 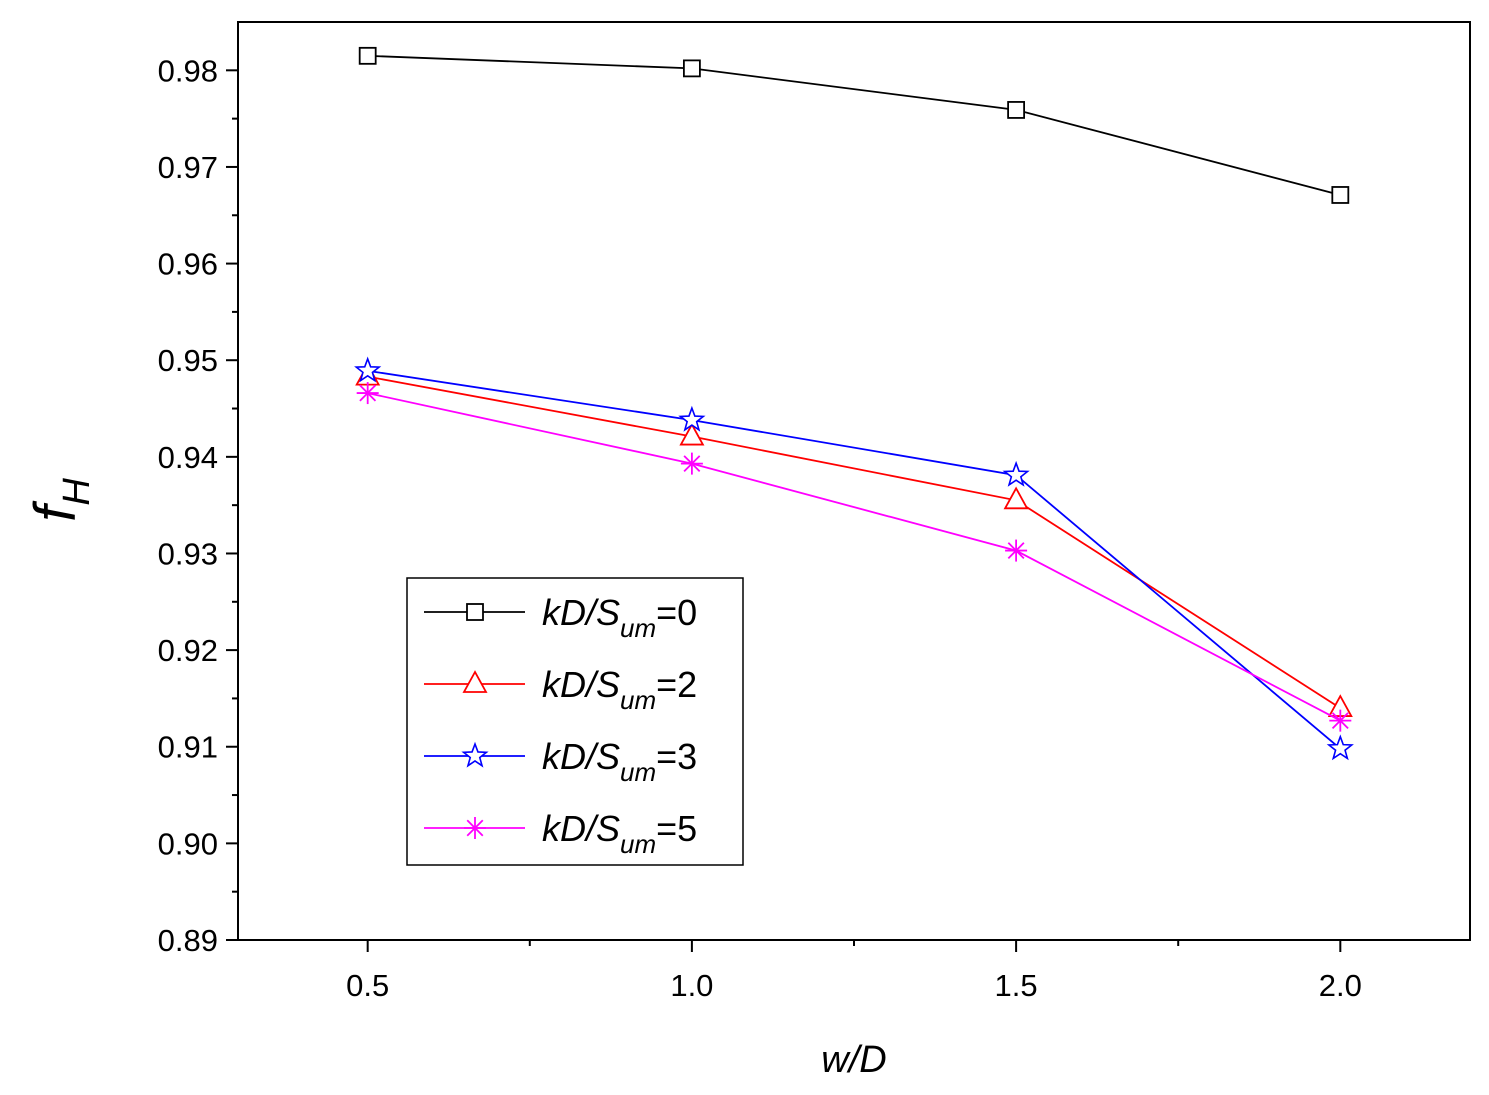 I want to click on y-tick-label: 0.90, so click(x=188, y=843).